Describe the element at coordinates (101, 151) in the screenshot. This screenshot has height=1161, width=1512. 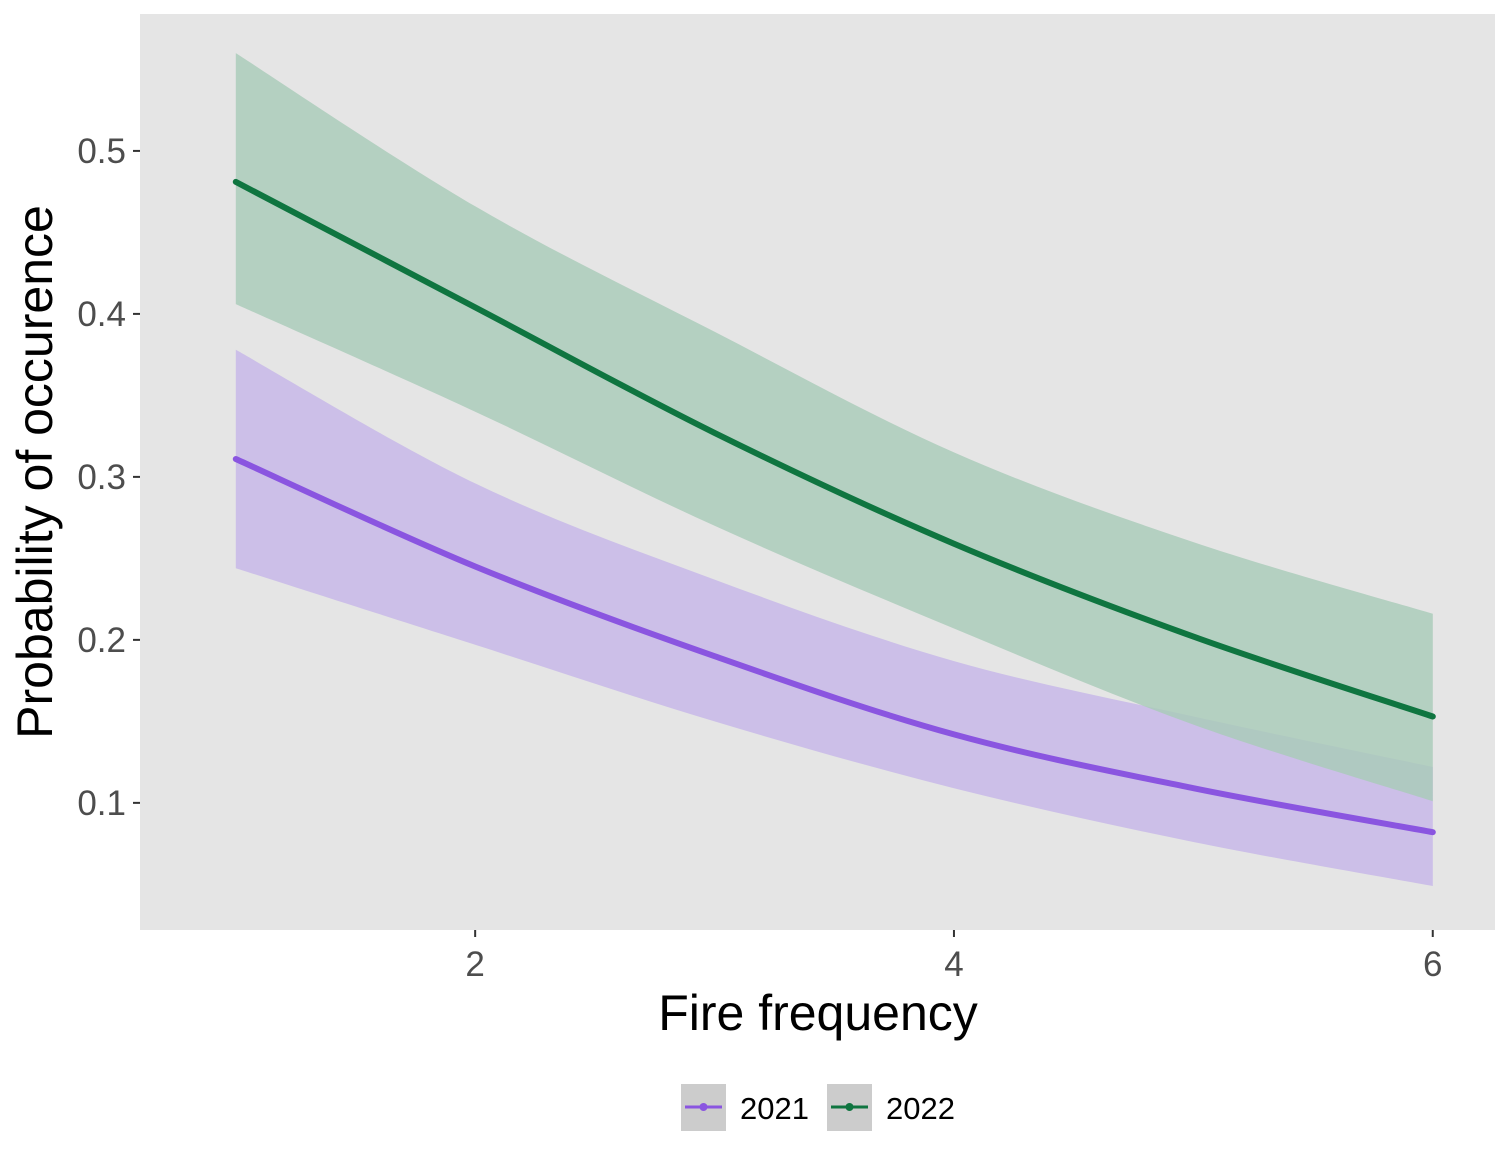
I see `y-tick-label: 0.5` at that location.